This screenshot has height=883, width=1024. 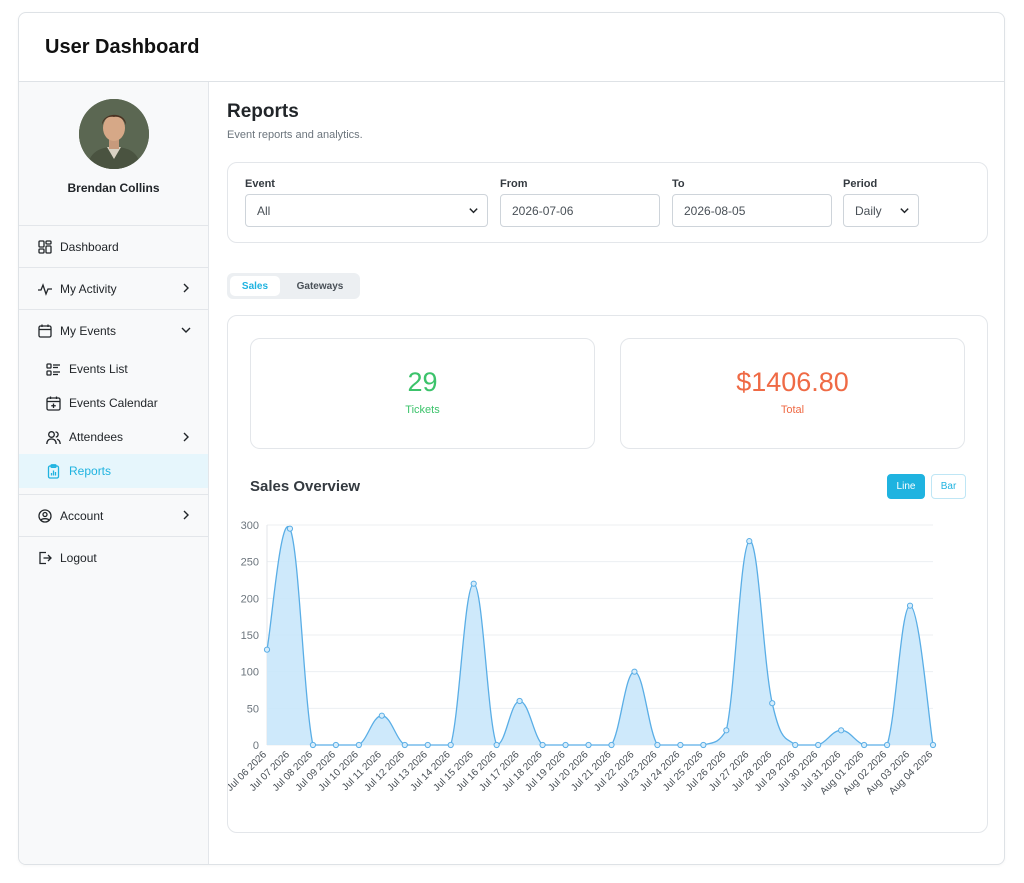 I want to click on event-filter-label: Event, so click(x=260, y=184).